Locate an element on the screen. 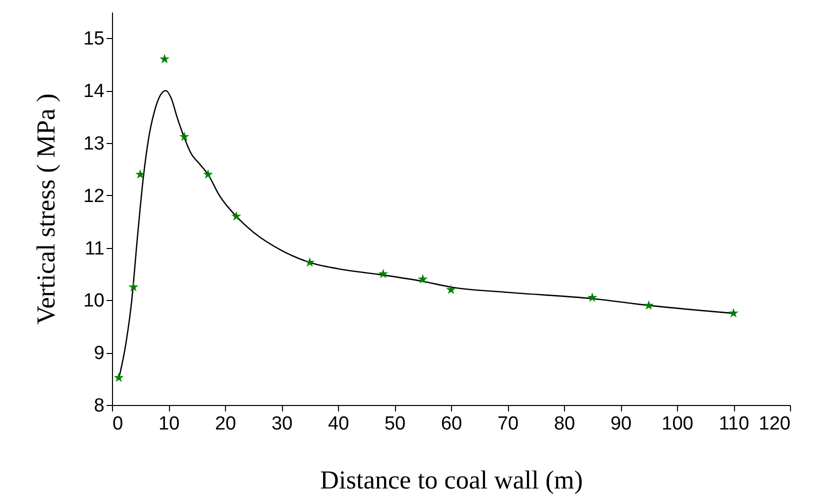 The image size is (813, 500). x-tick-label: 40 is located at coordinates (339, 424).